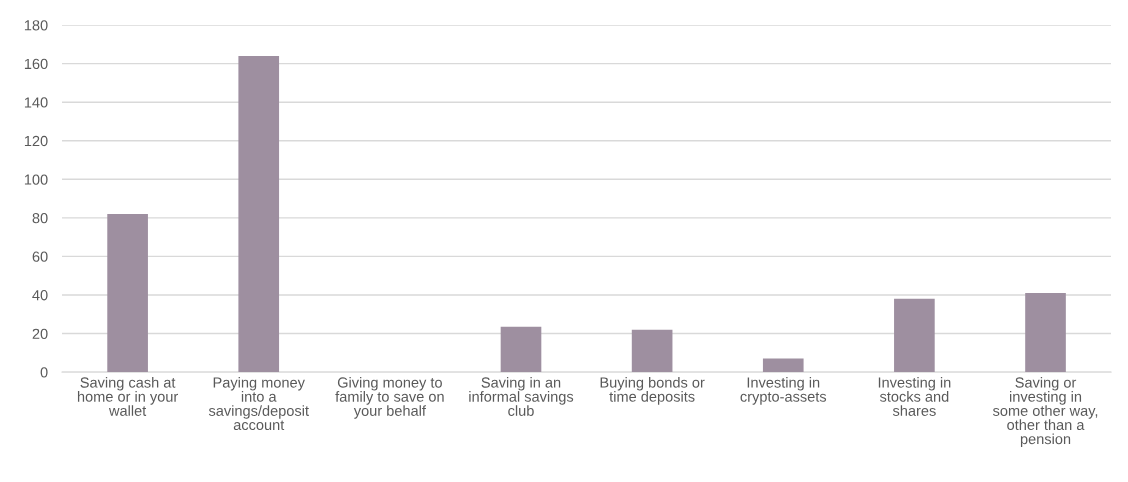 The width and height of the screenshot is (1128, 482). Describe the element at coordinates (40, 333) in the screenshot. I see `y-tick-label: 20` at that location.